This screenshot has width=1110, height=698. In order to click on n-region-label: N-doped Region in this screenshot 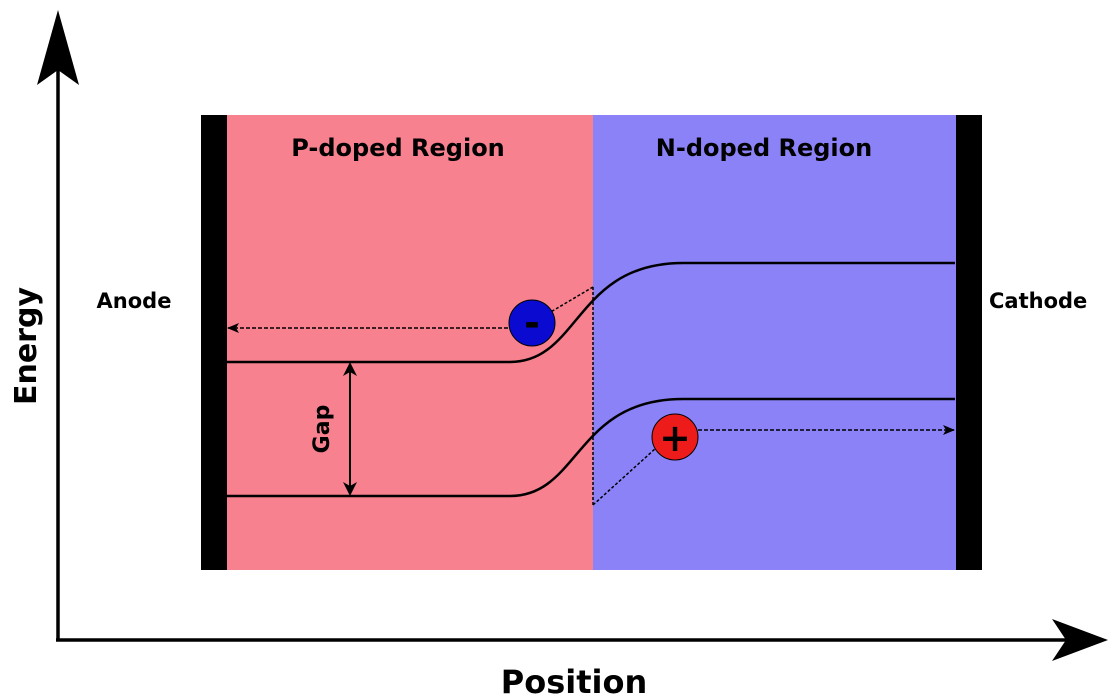, I will do `click(764, 148)`.